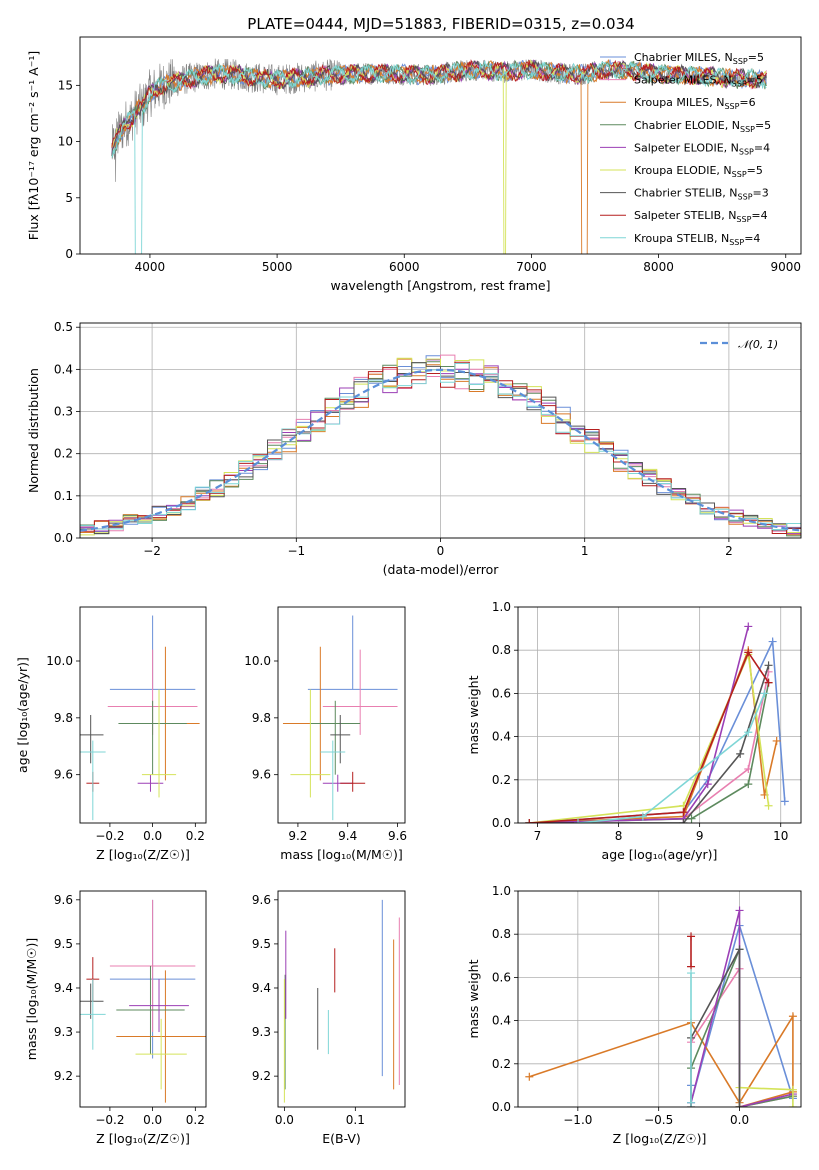  What do you see at coordinates (440, 285) in the screenshot?
I see `x-axis-label: wavelength [Angstrom, rest frame]` at bounding box center [440, 285].